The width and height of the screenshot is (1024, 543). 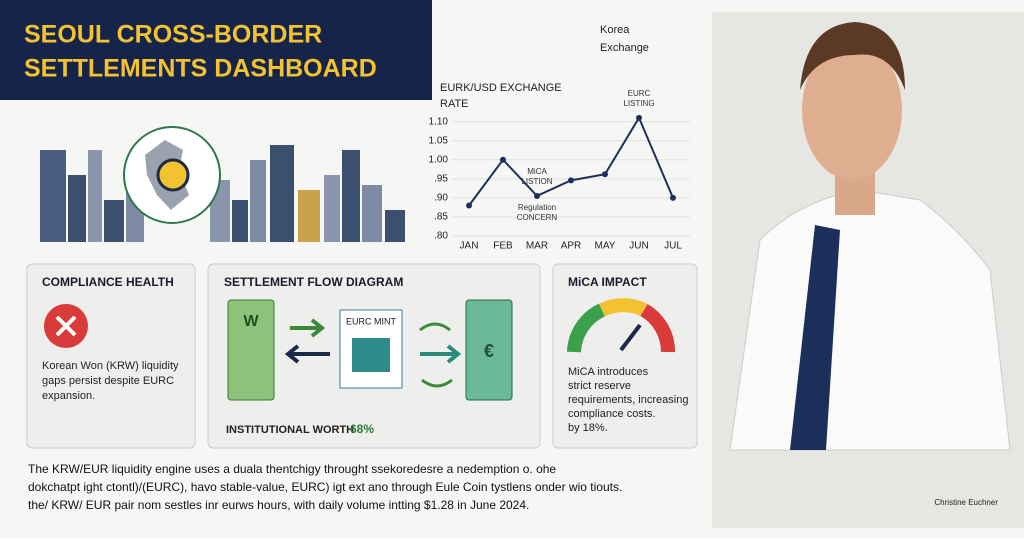 What do you see at coordinates (371, 321) in the screenshot?
I see `mint-label: EURC MINT` at bounding box center [371, 321].